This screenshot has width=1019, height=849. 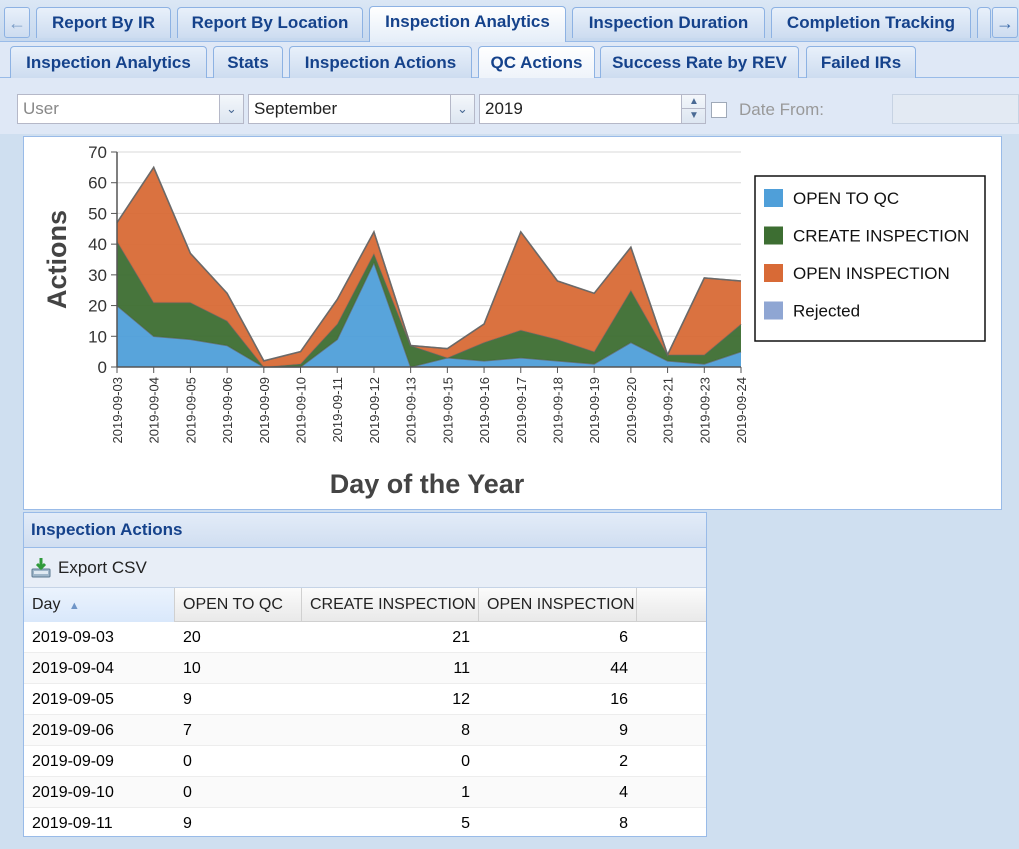 I want to click on column-header-day: Day ▲, so click(x=99, y=605).